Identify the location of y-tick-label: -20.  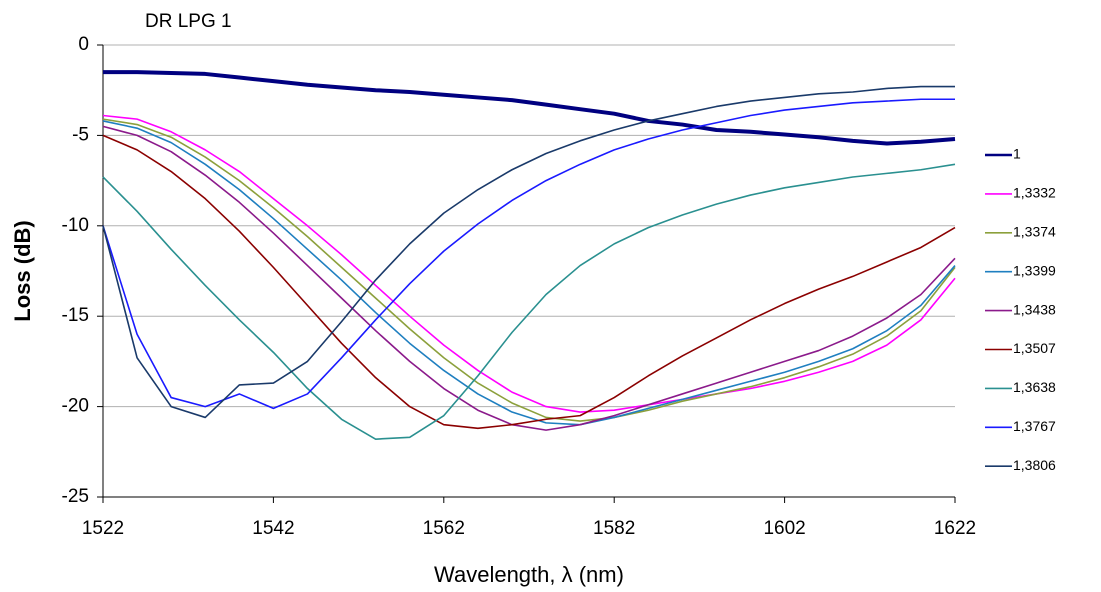
(75, 406).